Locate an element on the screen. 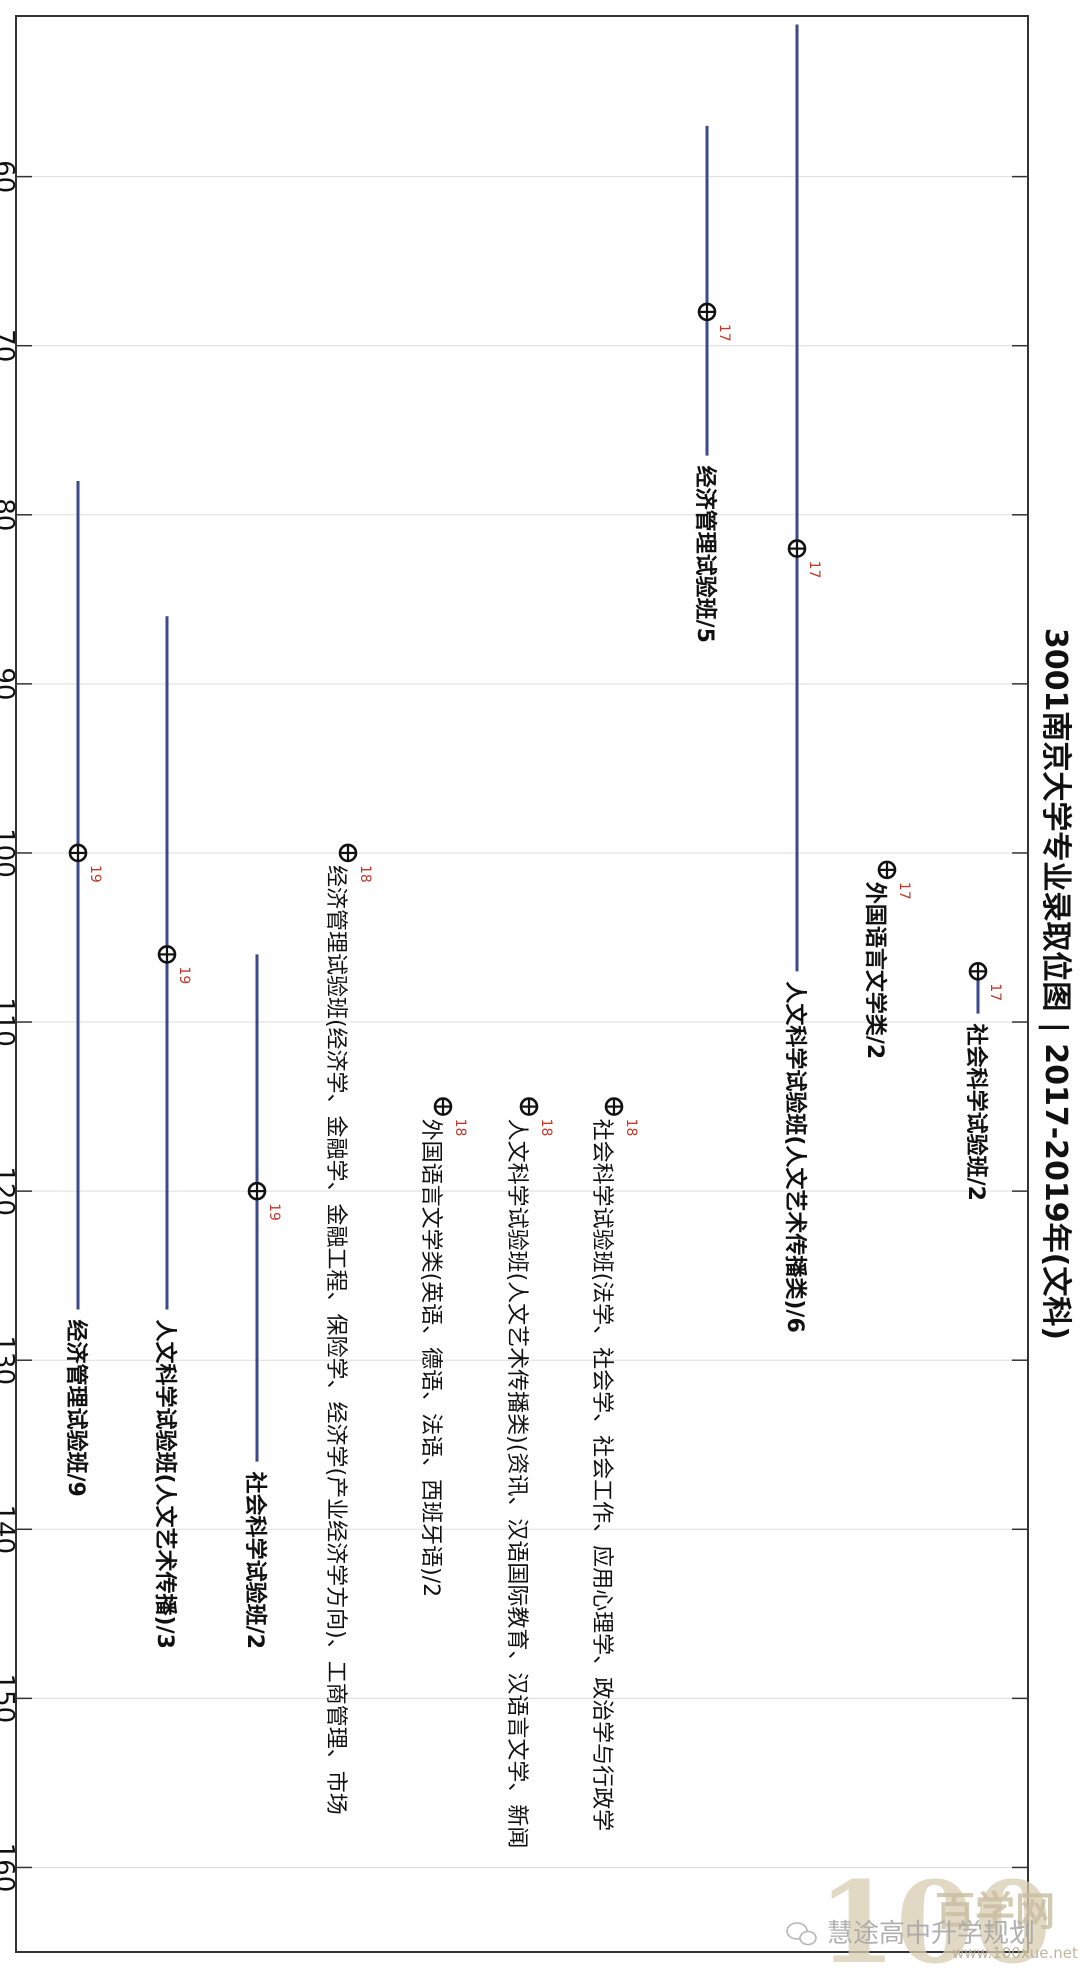 Image resolution: width=1080 pixels, height=1973 pixels. tick-label-70: 70 is located at coordinates (9, 345).